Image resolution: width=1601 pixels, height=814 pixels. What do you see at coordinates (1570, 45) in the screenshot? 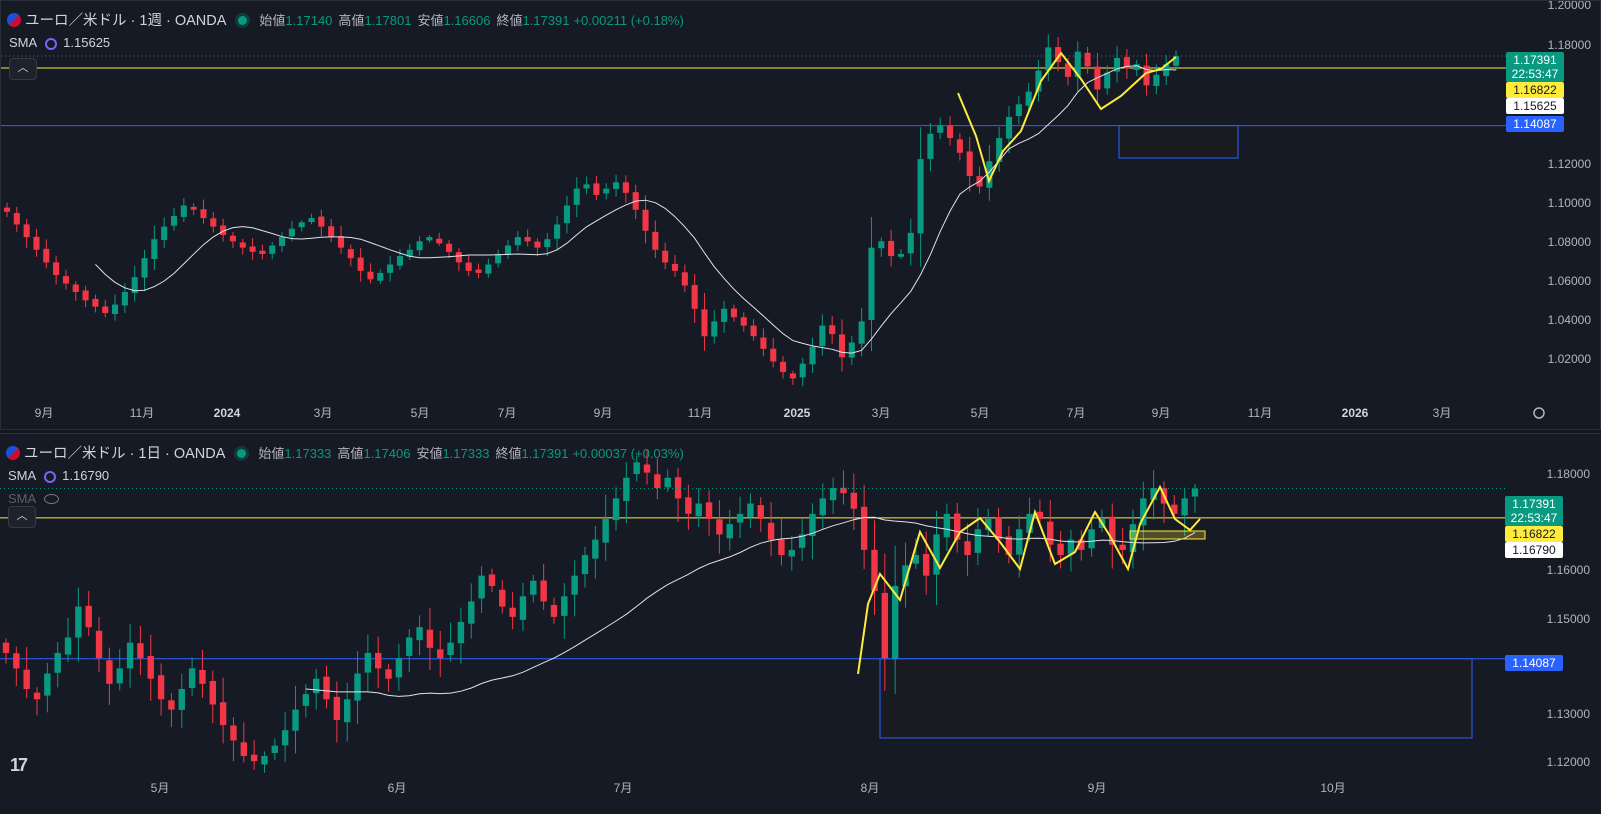
I see `price-tick-label: 1.18000` at bounding box center [1570, 45].